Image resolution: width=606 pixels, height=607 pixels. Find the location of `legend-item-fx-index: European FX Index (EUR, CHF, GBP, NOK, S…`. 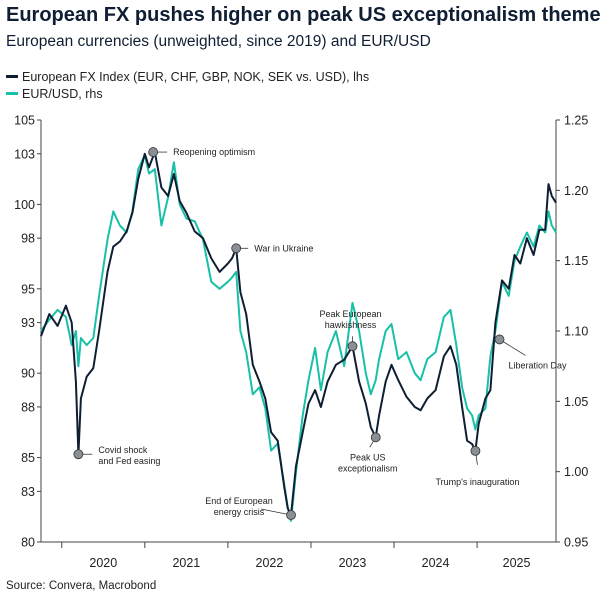

legend-item-fx-index: European FX Index (EUR, CHF, GBP, NOK, S… is located at coordinates (187, 76).